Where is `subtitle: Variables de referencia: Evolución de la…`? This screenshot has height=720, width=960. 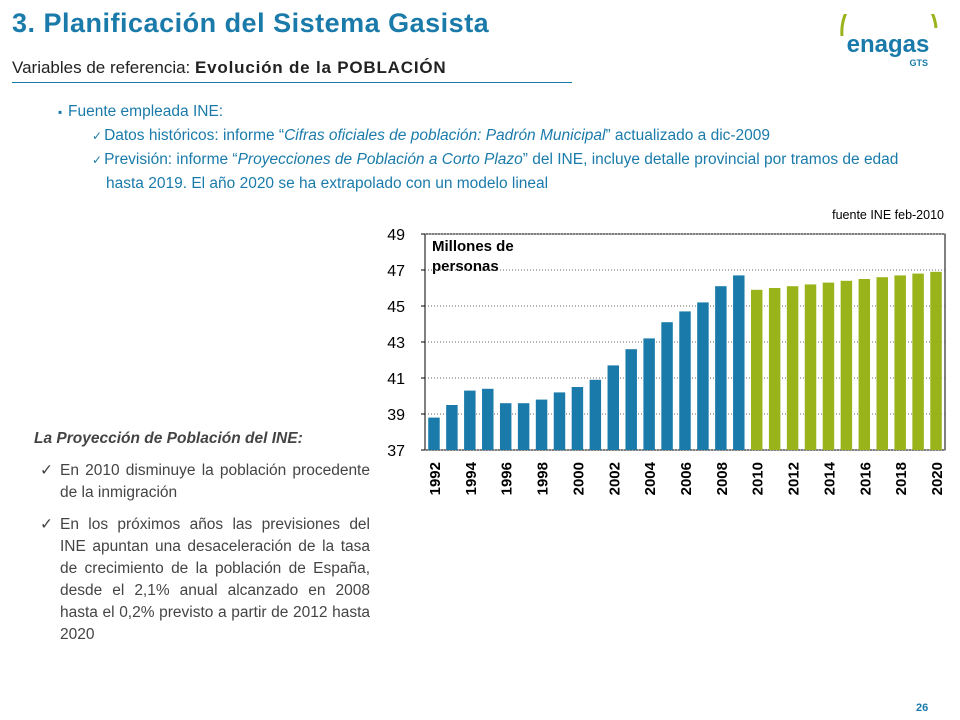
subtitle: Variables de referencia: Evolución de la… is located at coordinates (229, 68).